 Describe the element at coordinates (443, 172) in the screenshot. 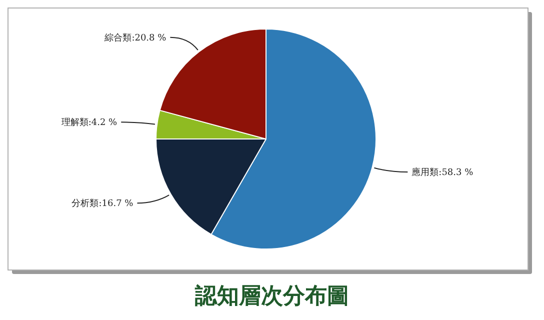

I see `slice-label: 應用類:58.3 %` at that location.